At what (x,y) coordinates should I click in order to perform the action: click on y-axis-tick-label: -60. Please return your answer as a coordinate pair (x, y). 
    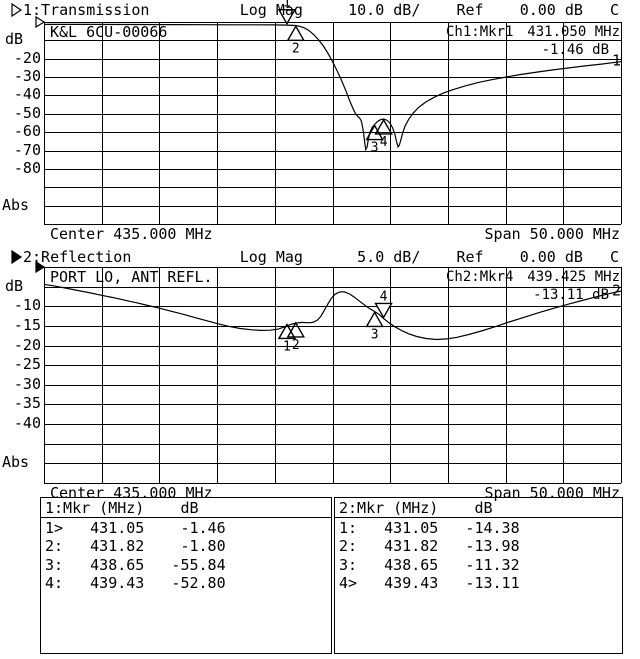
    Looking at the image, I should click on (27, 131).